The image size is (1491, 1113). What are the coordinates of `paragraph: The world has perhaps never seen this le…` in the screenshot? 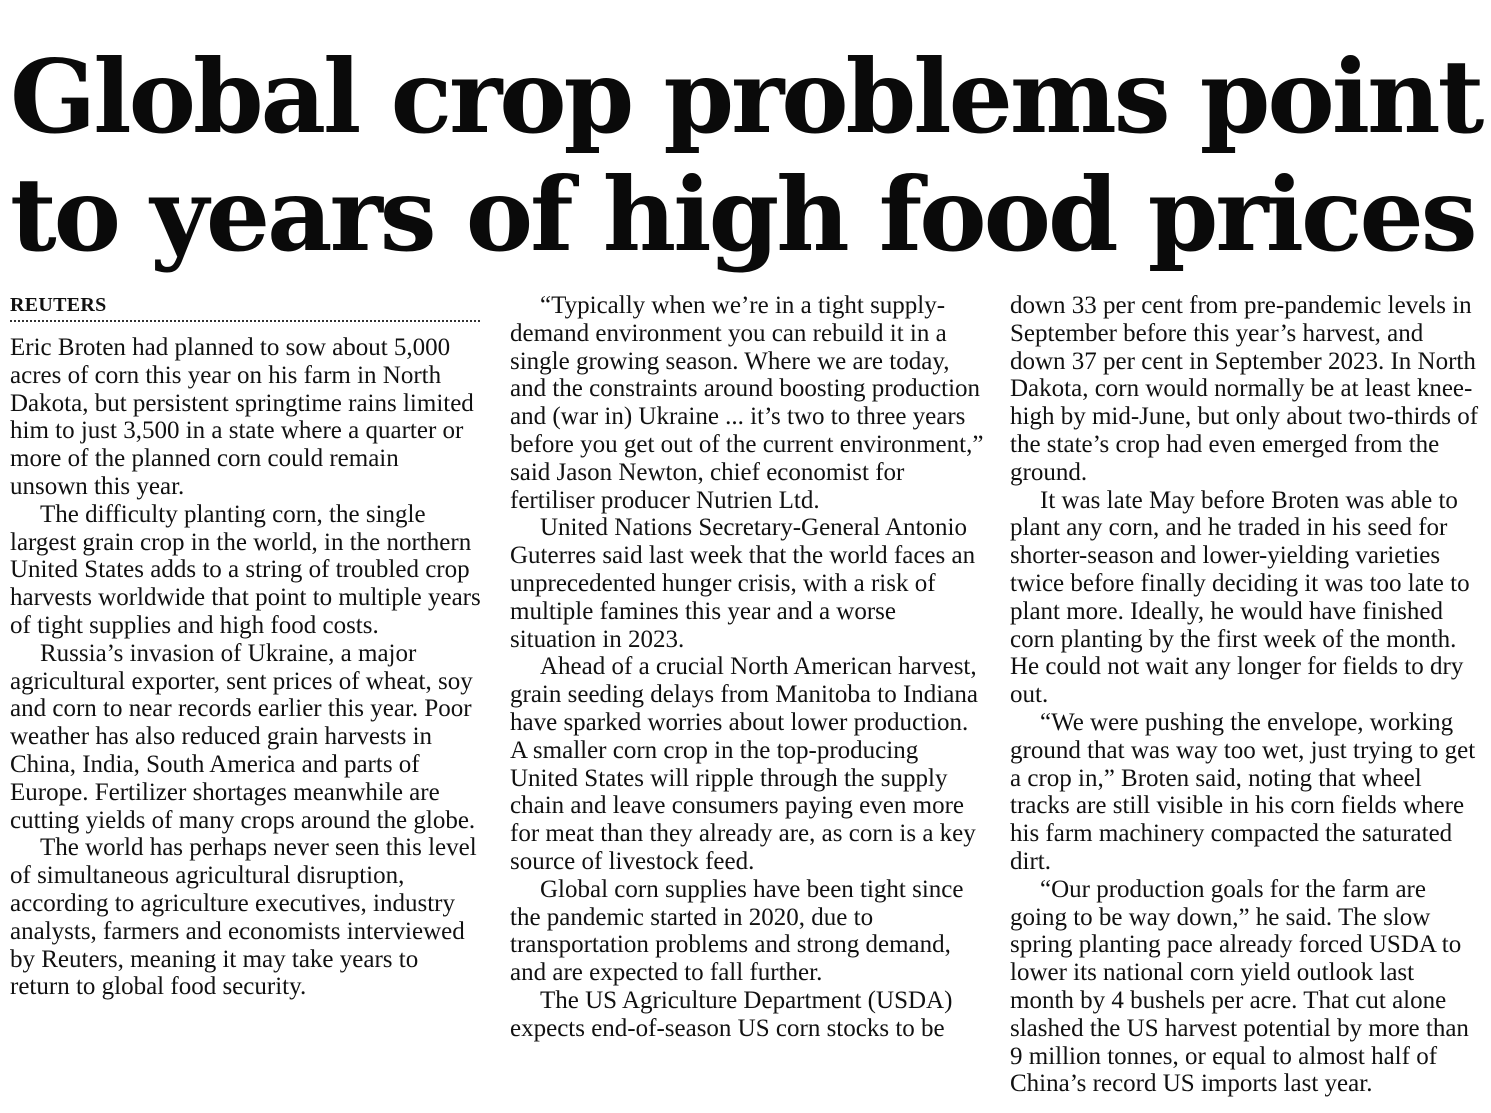 It's located at (243, 917).